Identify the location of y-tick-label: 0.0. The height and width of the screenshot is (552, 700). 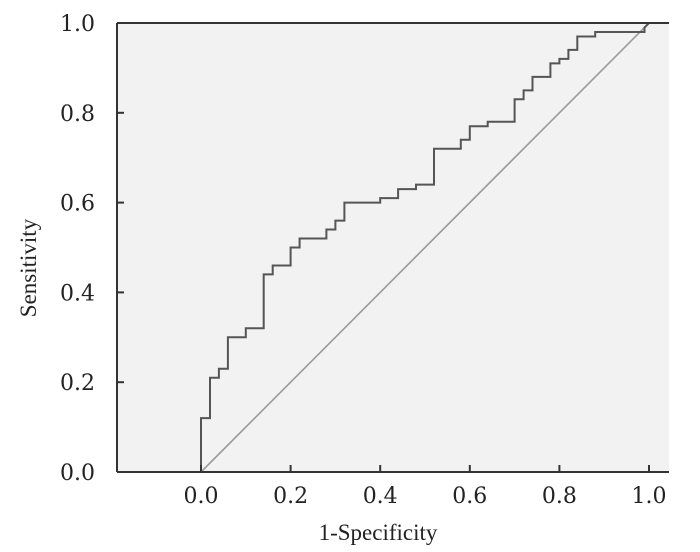
(77, 473).